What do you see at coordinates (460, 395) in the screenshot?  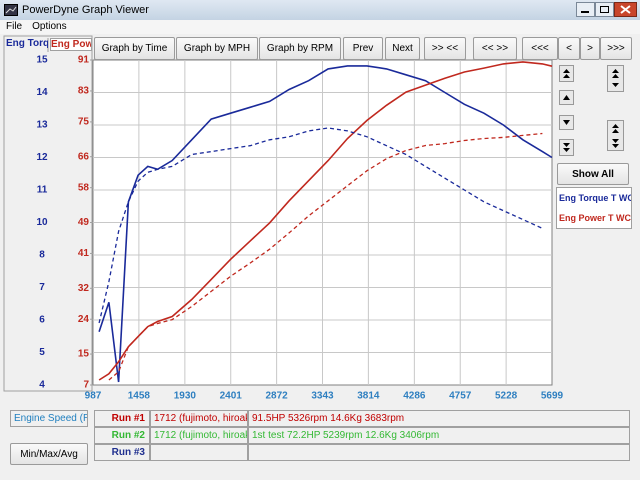 I see `x-tick-label: 4757` at bounding box center [460, 395].